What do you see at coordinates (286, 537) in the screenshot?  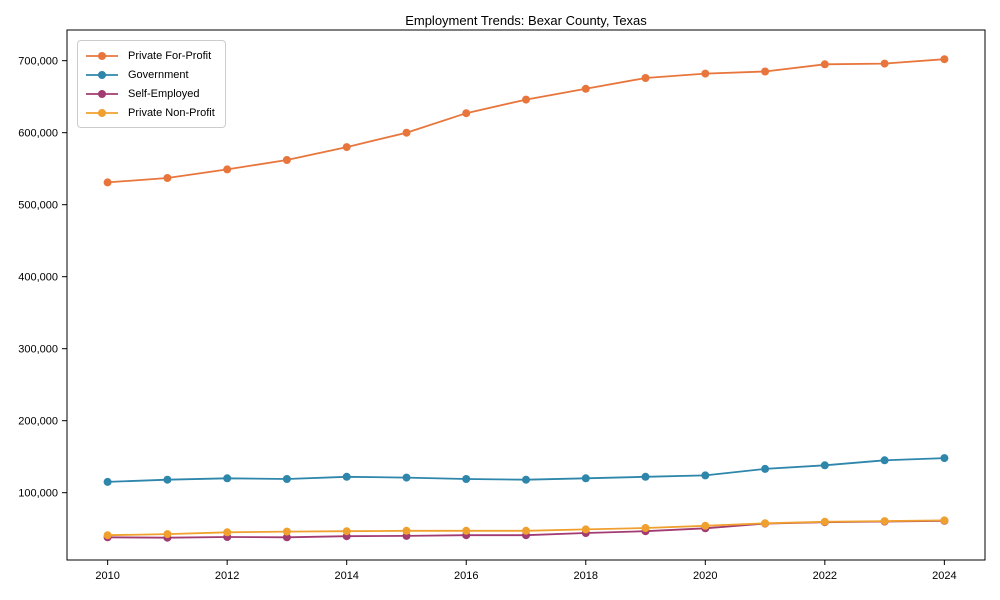 I see `data-point-self-employed` at bounding box center [286, 537].